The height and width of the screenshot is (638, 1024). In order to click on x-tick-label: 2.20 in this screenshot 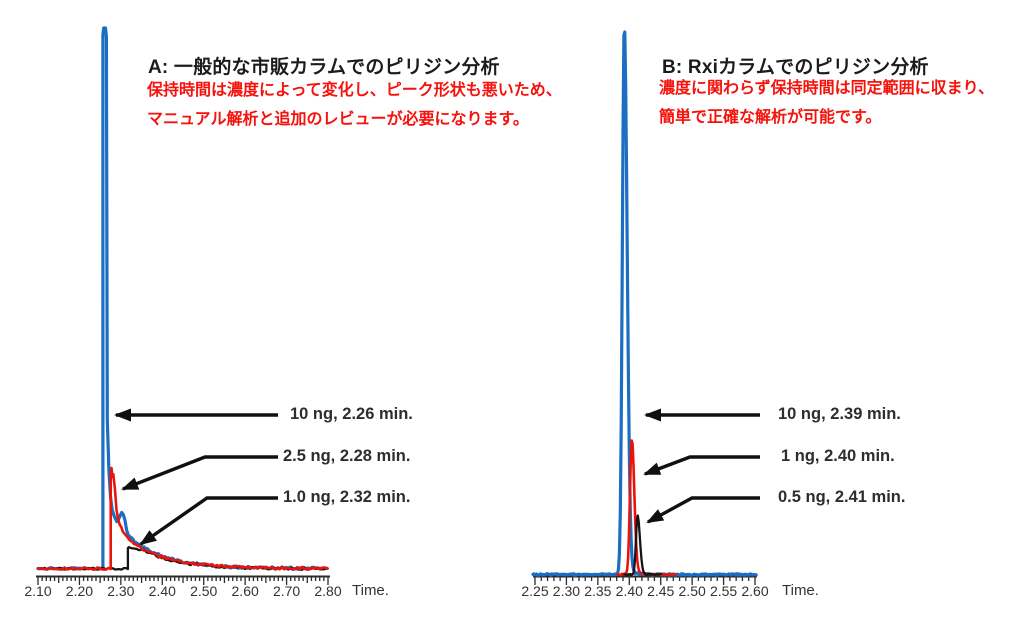, I will do `click(79, 591)`.